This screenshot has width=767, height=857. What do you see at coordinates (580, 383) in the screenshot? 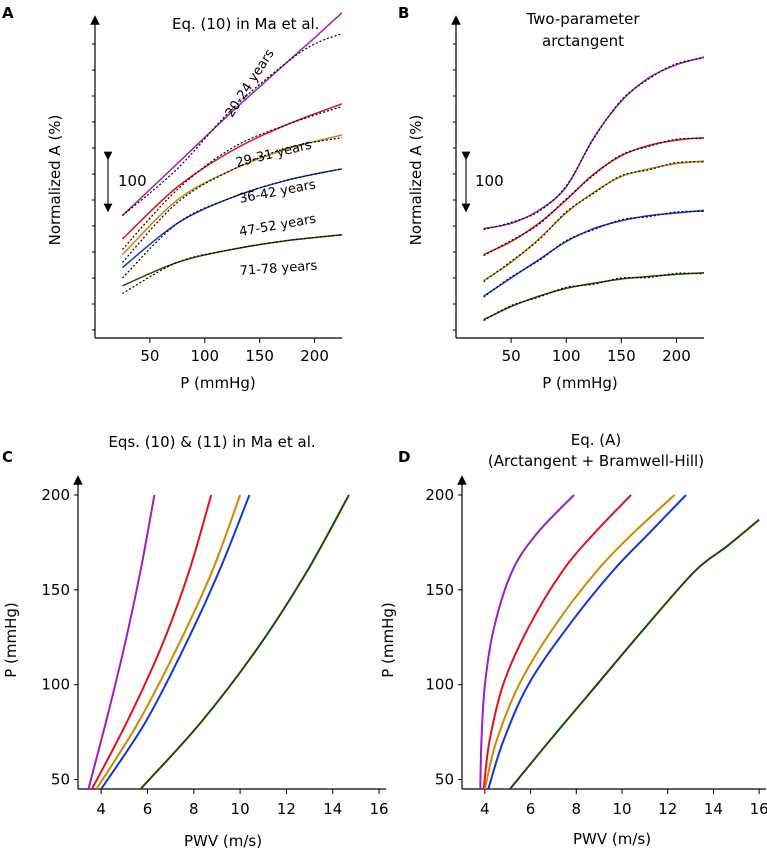
I see `panel-b-x-label: P (mmHg)` at bounding box center [580, 383].